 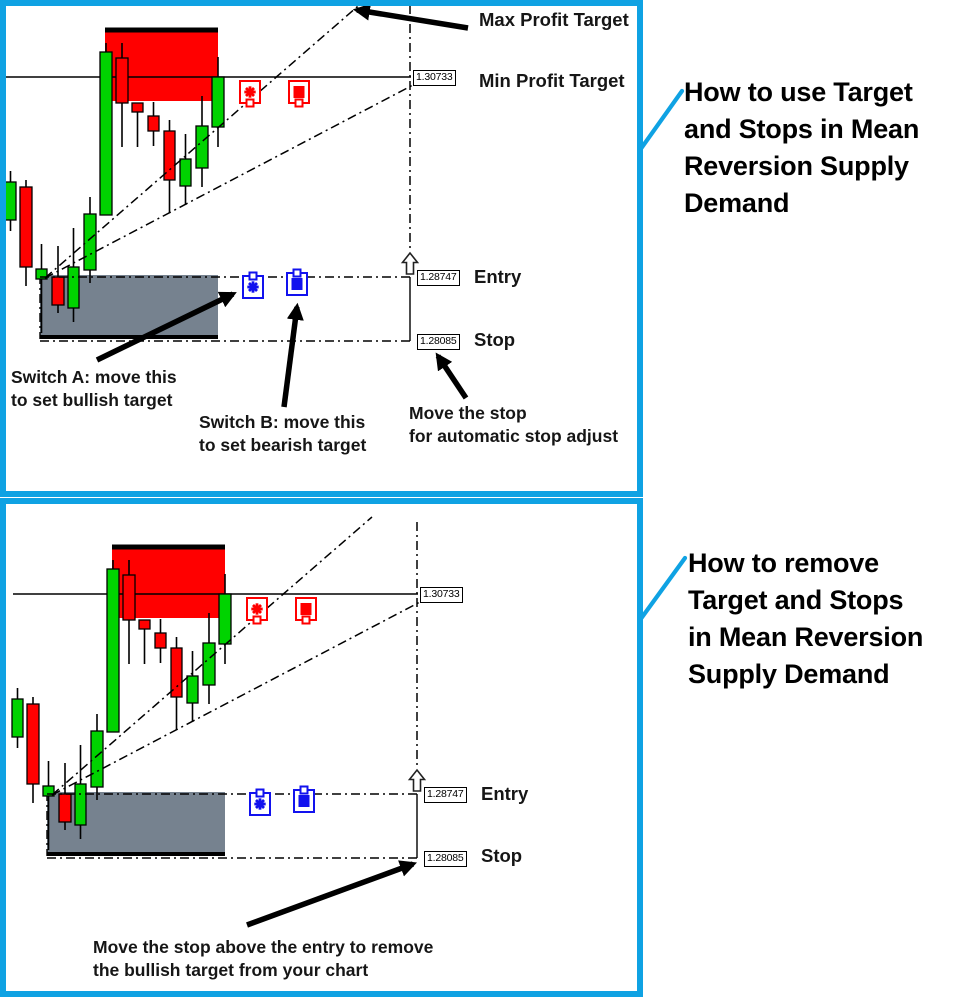 What do you see at coordinates (502, 855) in the screenshot?
I see `stop-label-bottom: Stop` at bounding box center [502, 855].